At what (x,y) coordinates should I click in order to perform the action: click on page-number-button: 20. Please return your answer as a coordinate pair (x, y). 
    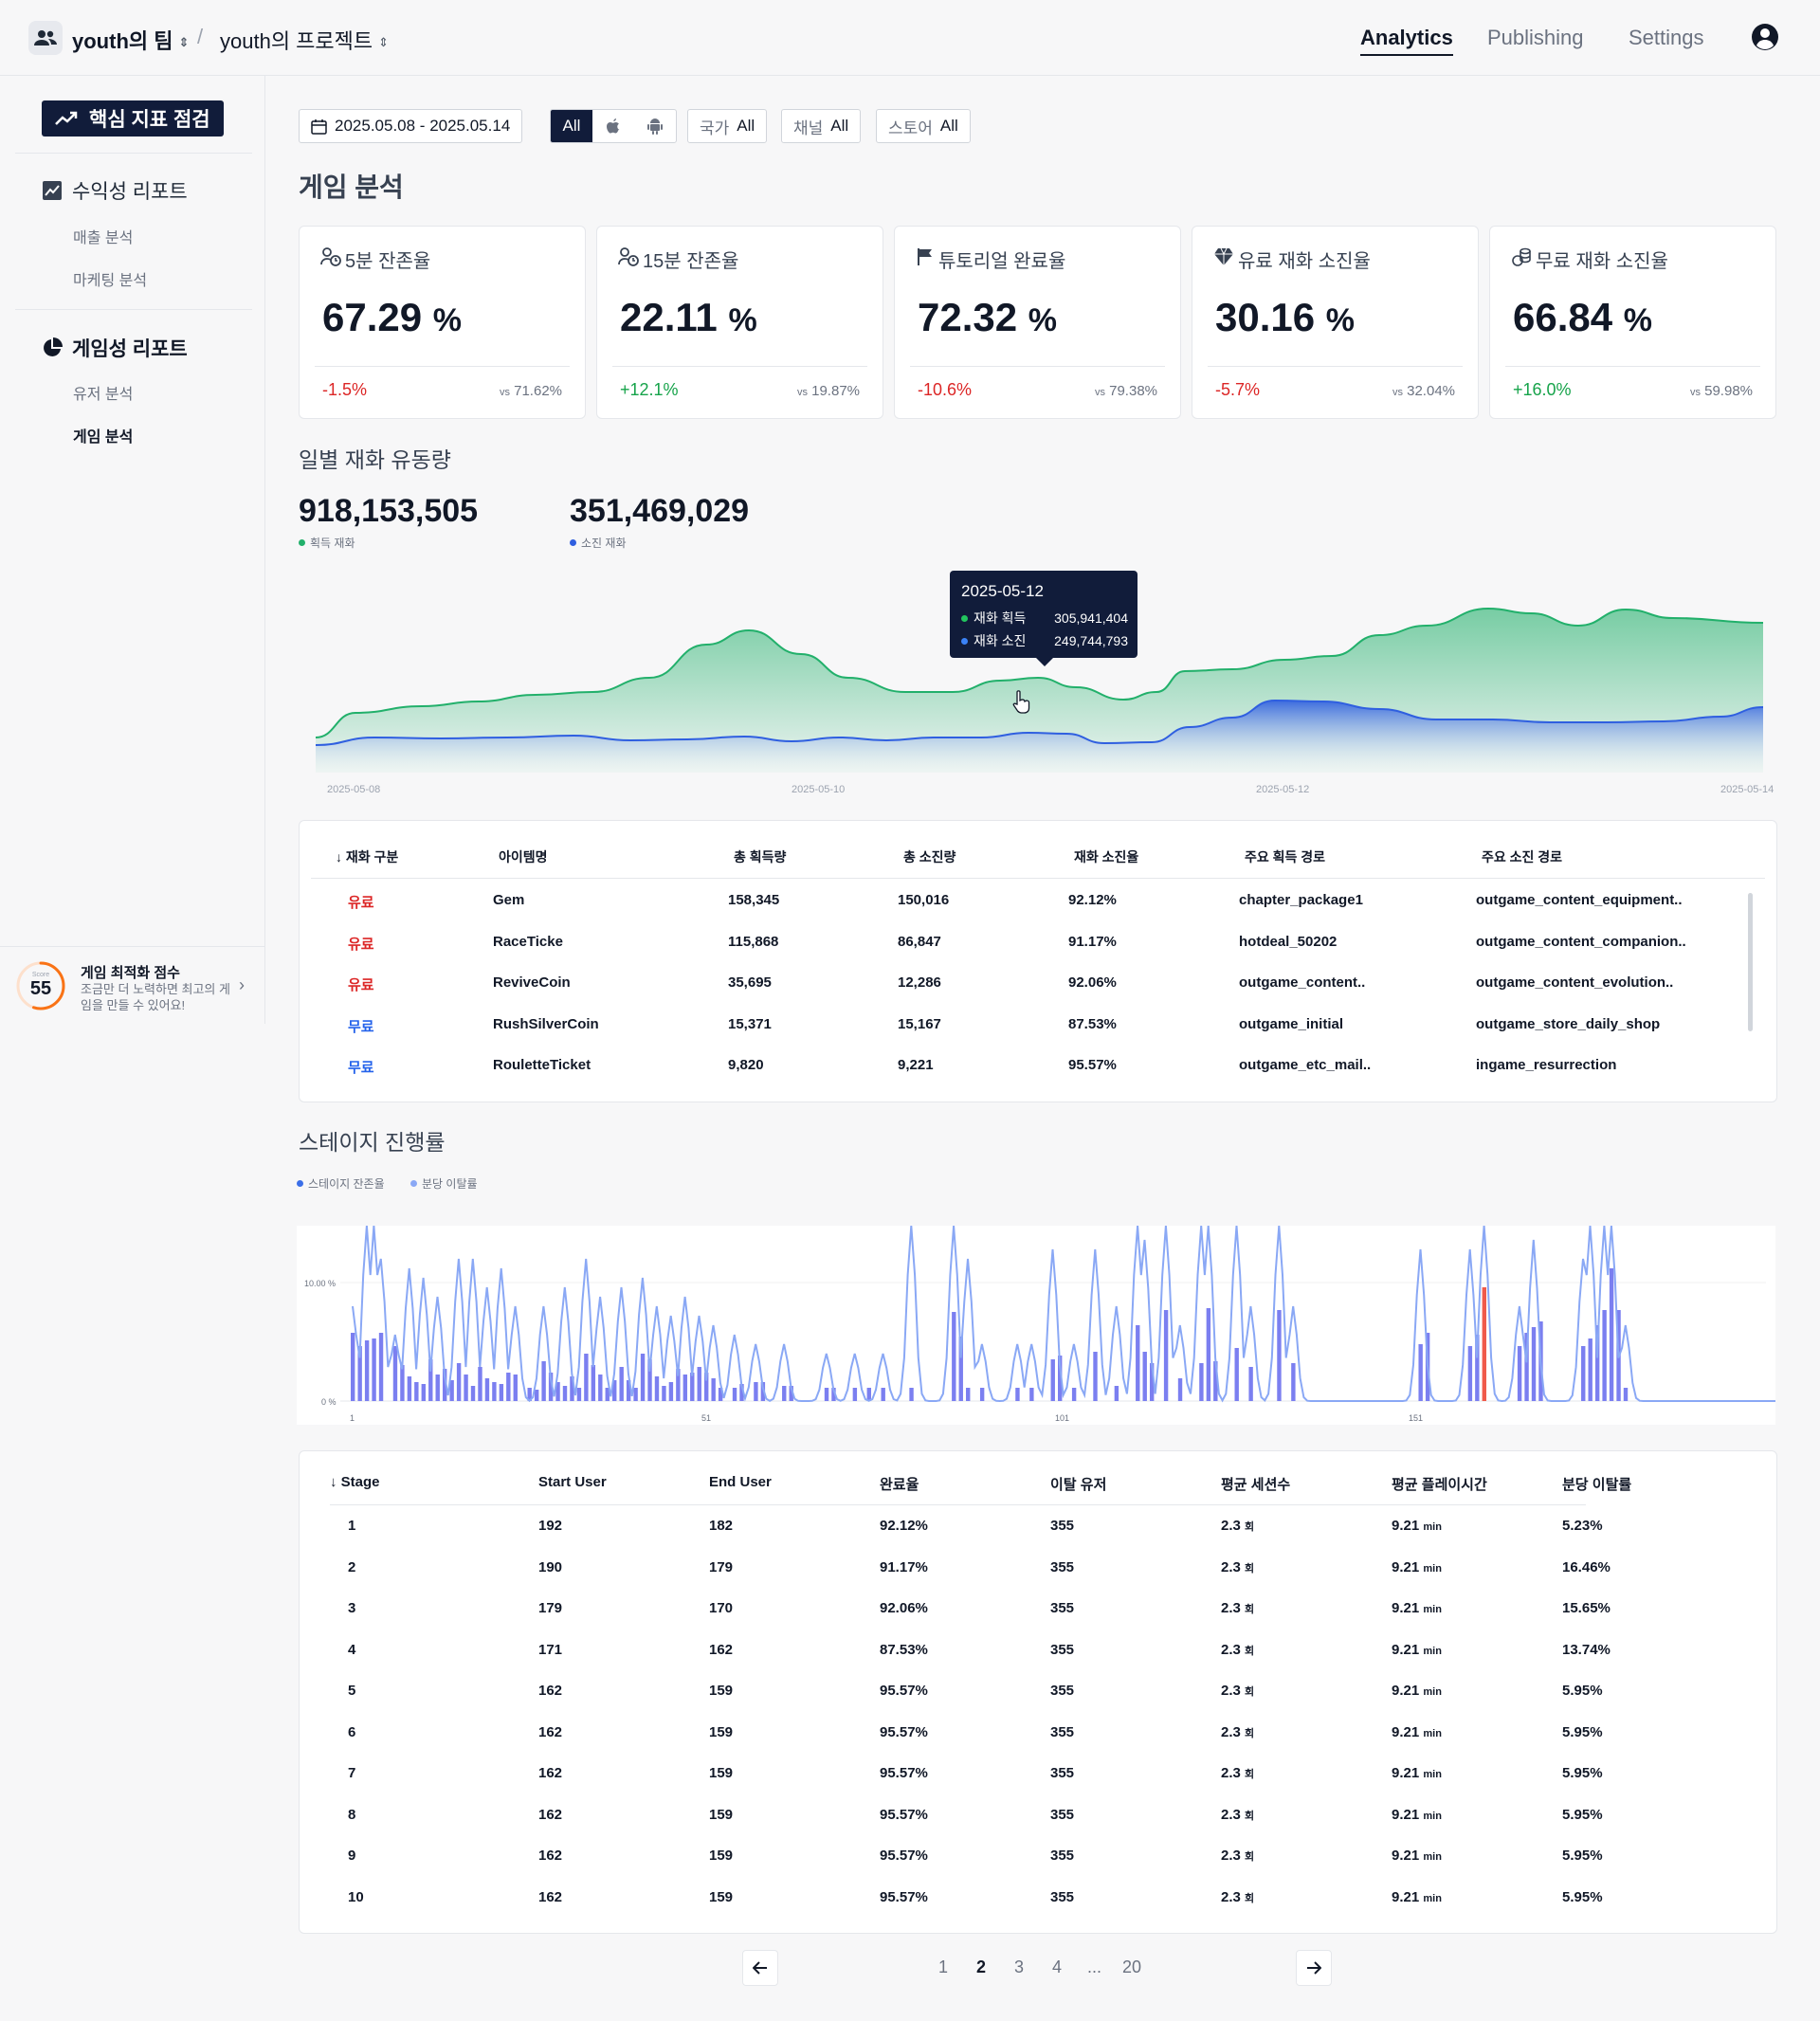
    Looking at the image, I should click on (1132, 1967).